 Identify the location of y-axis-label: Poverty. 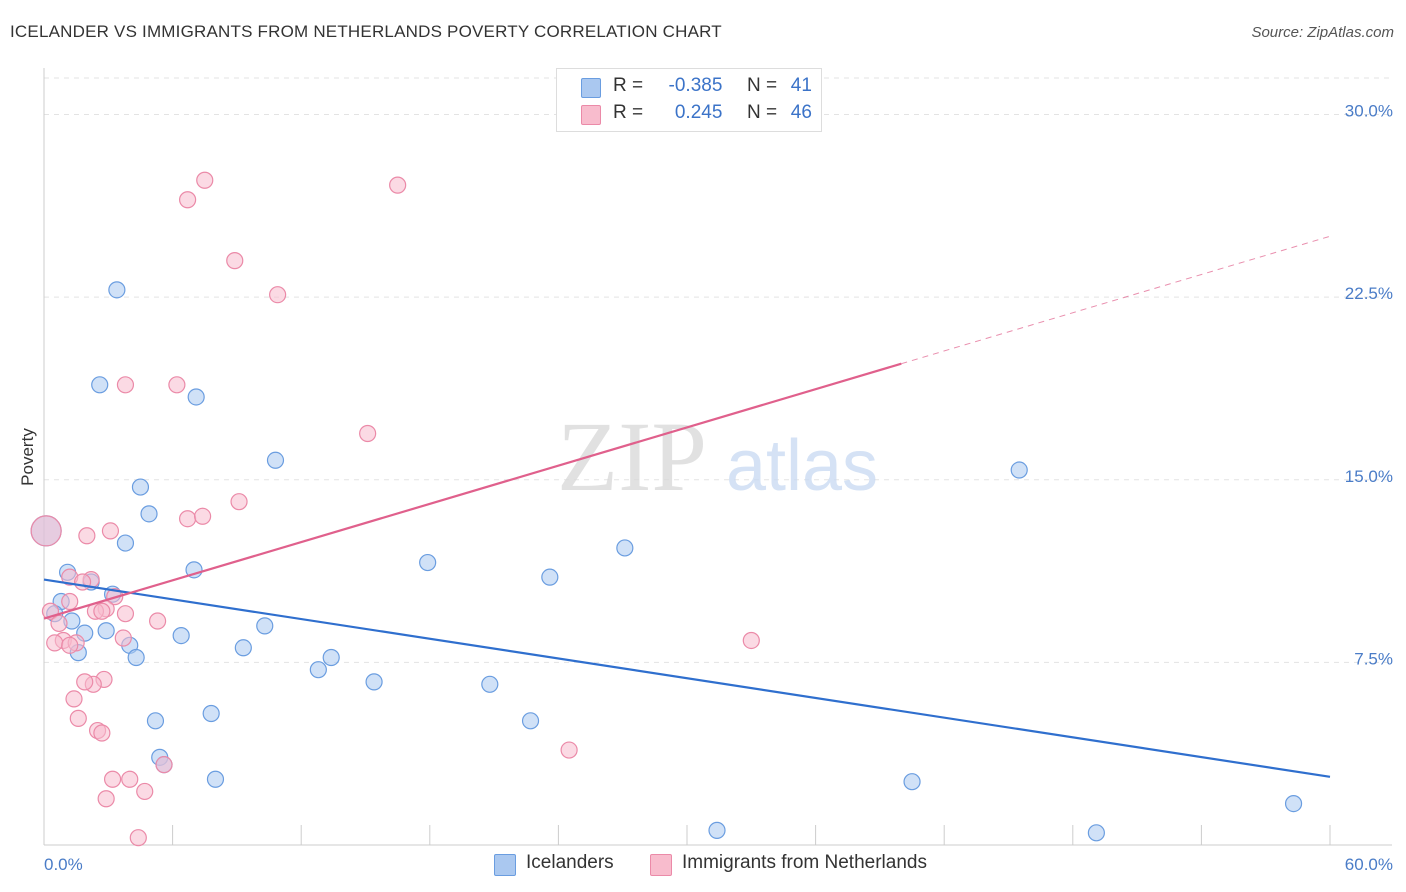
(27, 457).